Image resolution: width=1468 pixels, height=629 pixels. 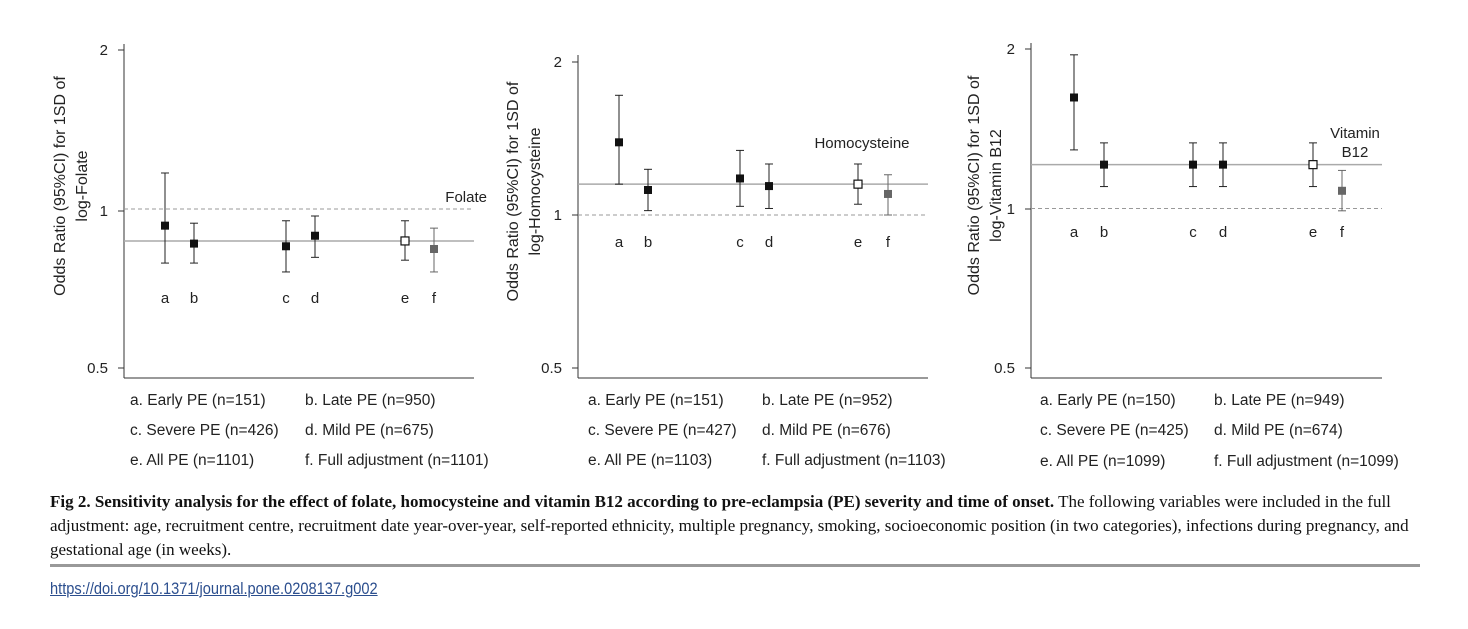 What do you see at coordinates (1114, 430) in the screenshot?
I see `legend-entry: c. Severe PE (n=425)` at bounding box center [1114, 430].